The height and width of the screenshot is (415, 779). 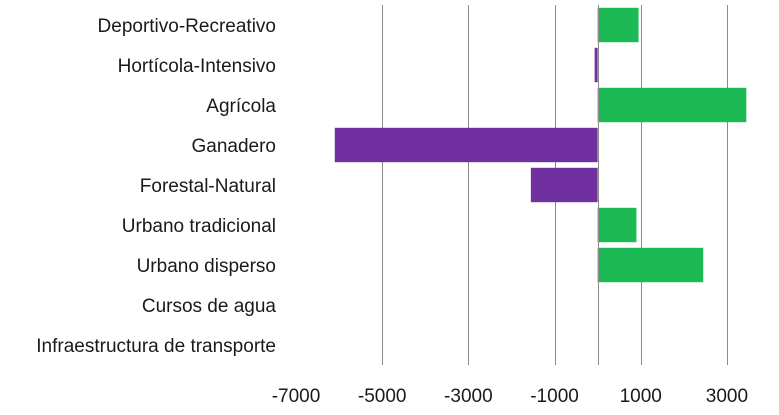 I want to click on category-label: Cursos de agua, so click(x=209, y=306).